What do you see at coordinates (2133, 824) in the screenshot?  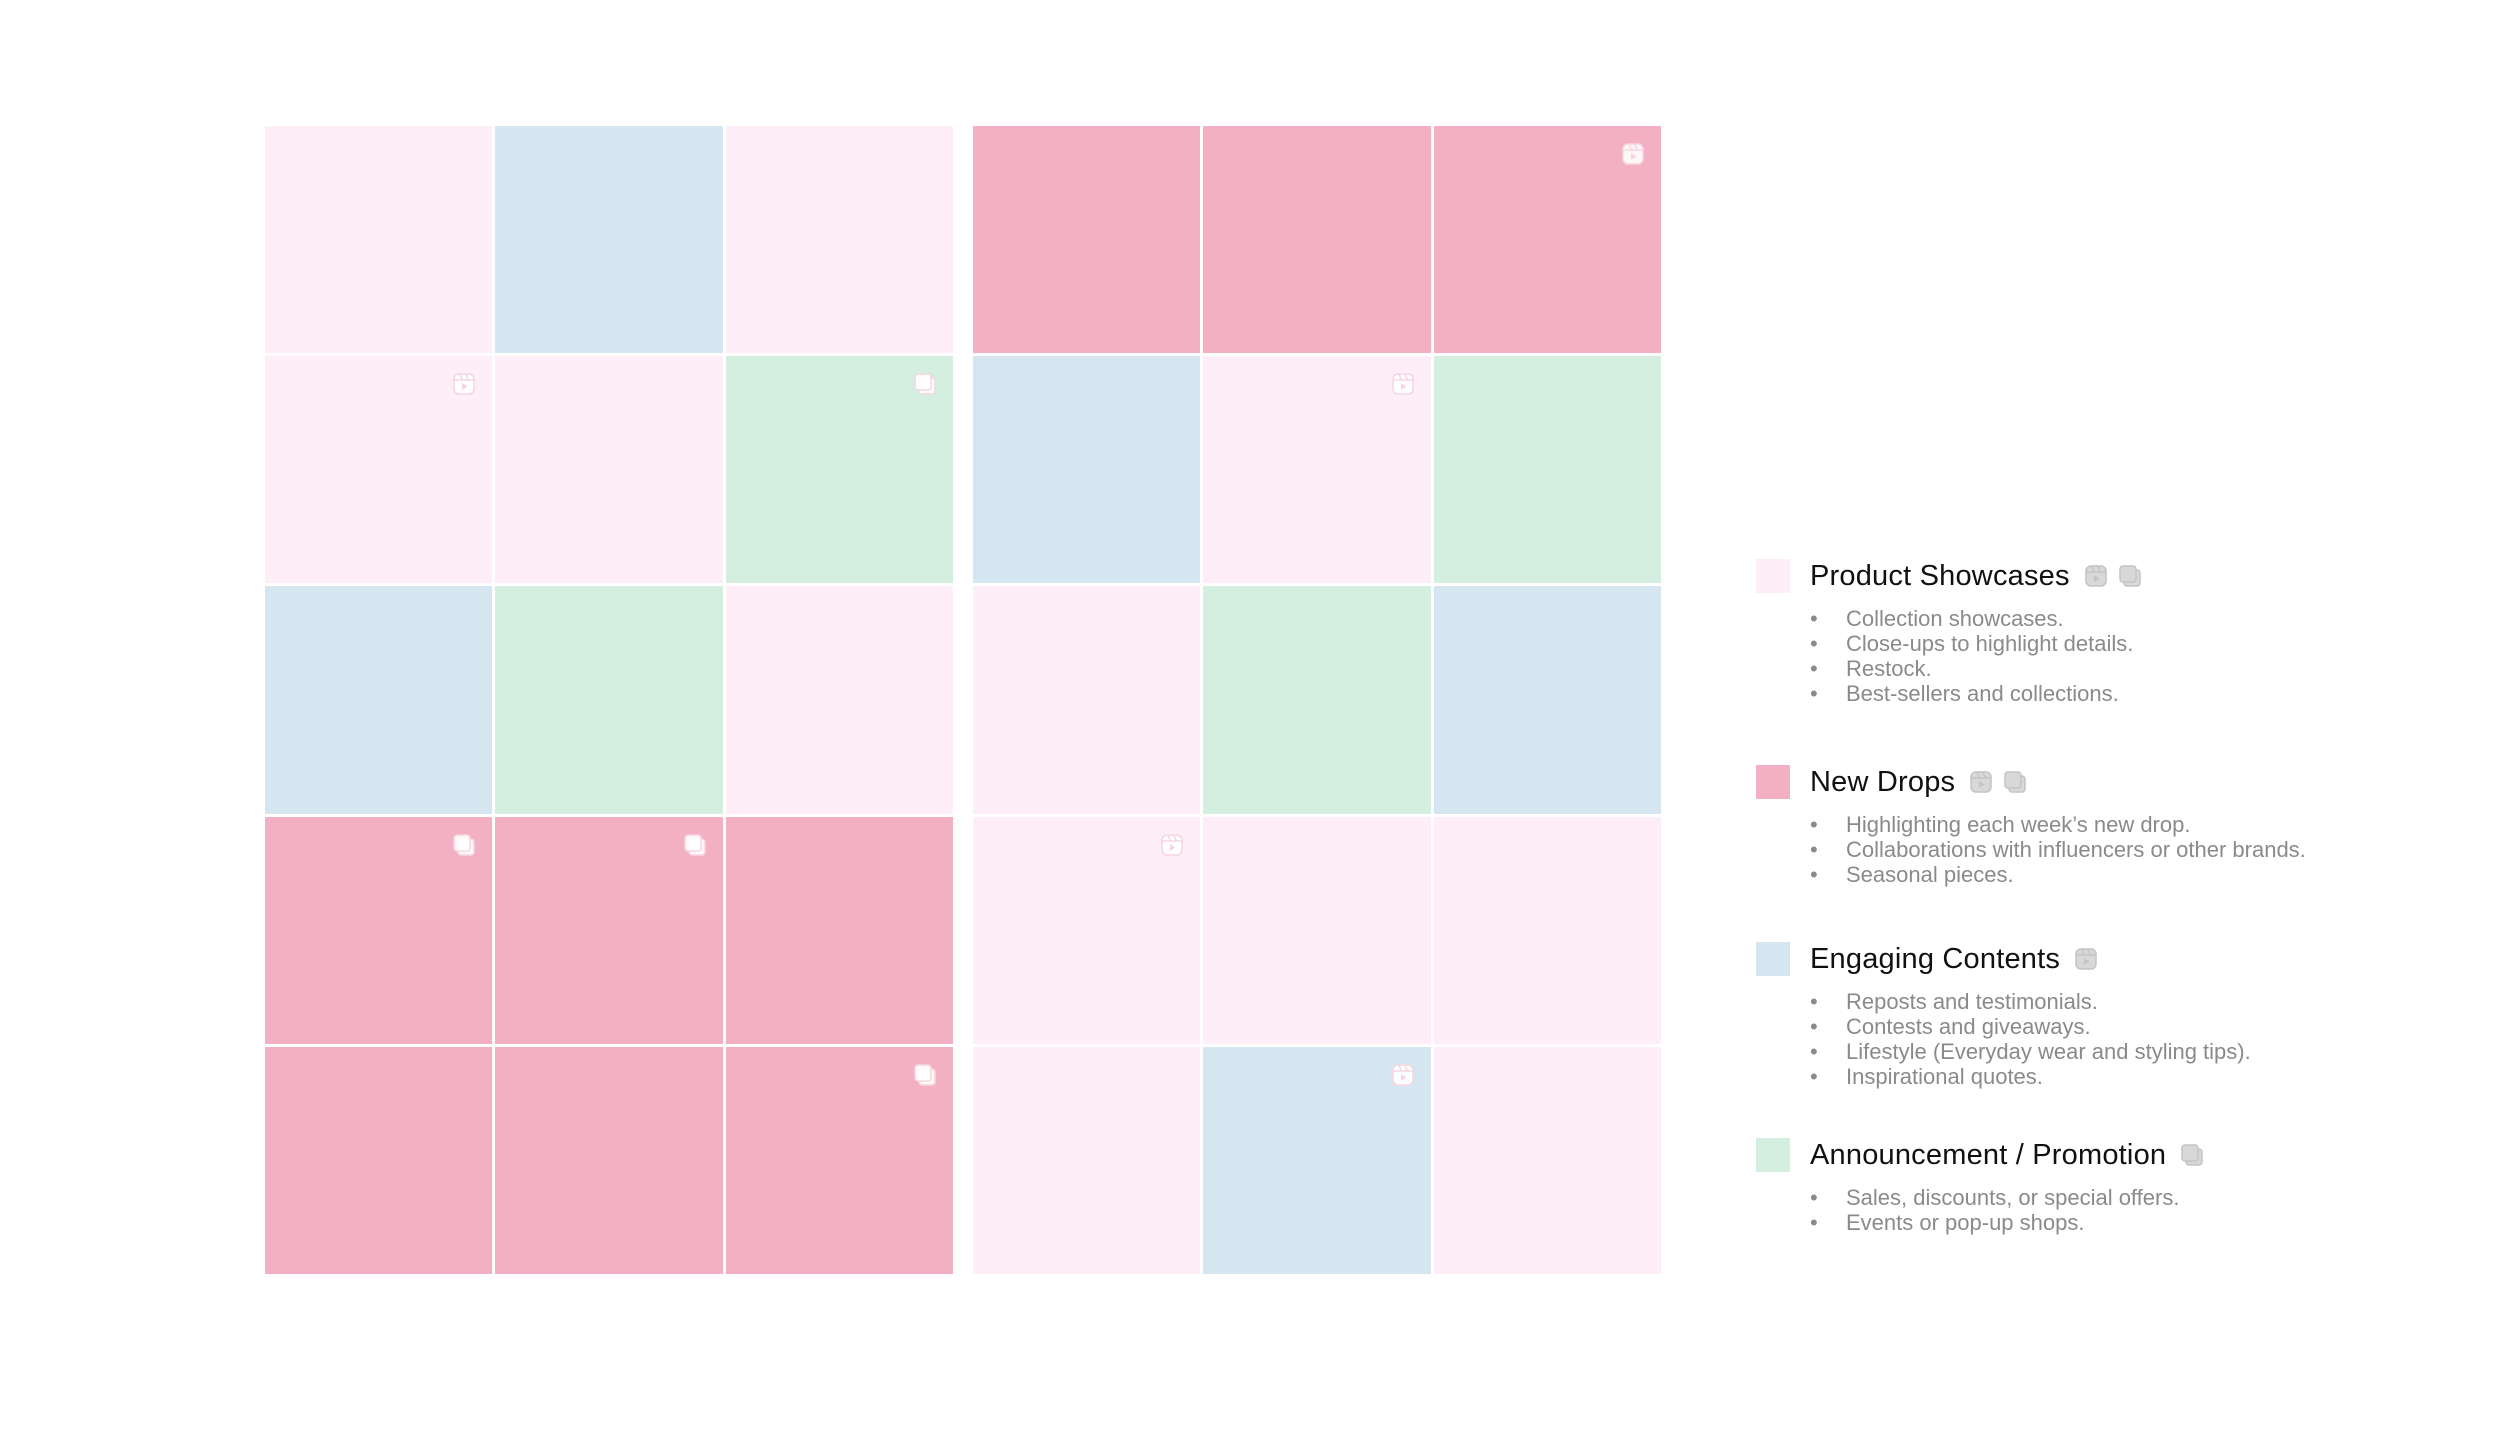 I see `legend-bullet: Highlighting each week’s new drop.` at bounding box center [2133, 824].